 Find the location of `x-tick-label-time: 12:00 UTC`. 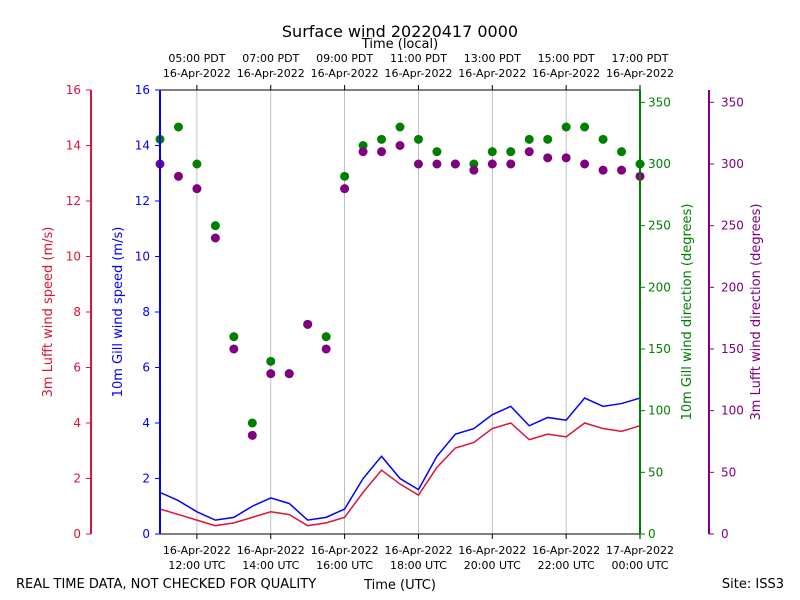

x-tick-label-time: 12:00 UTC is located at coordinates (196, 565).